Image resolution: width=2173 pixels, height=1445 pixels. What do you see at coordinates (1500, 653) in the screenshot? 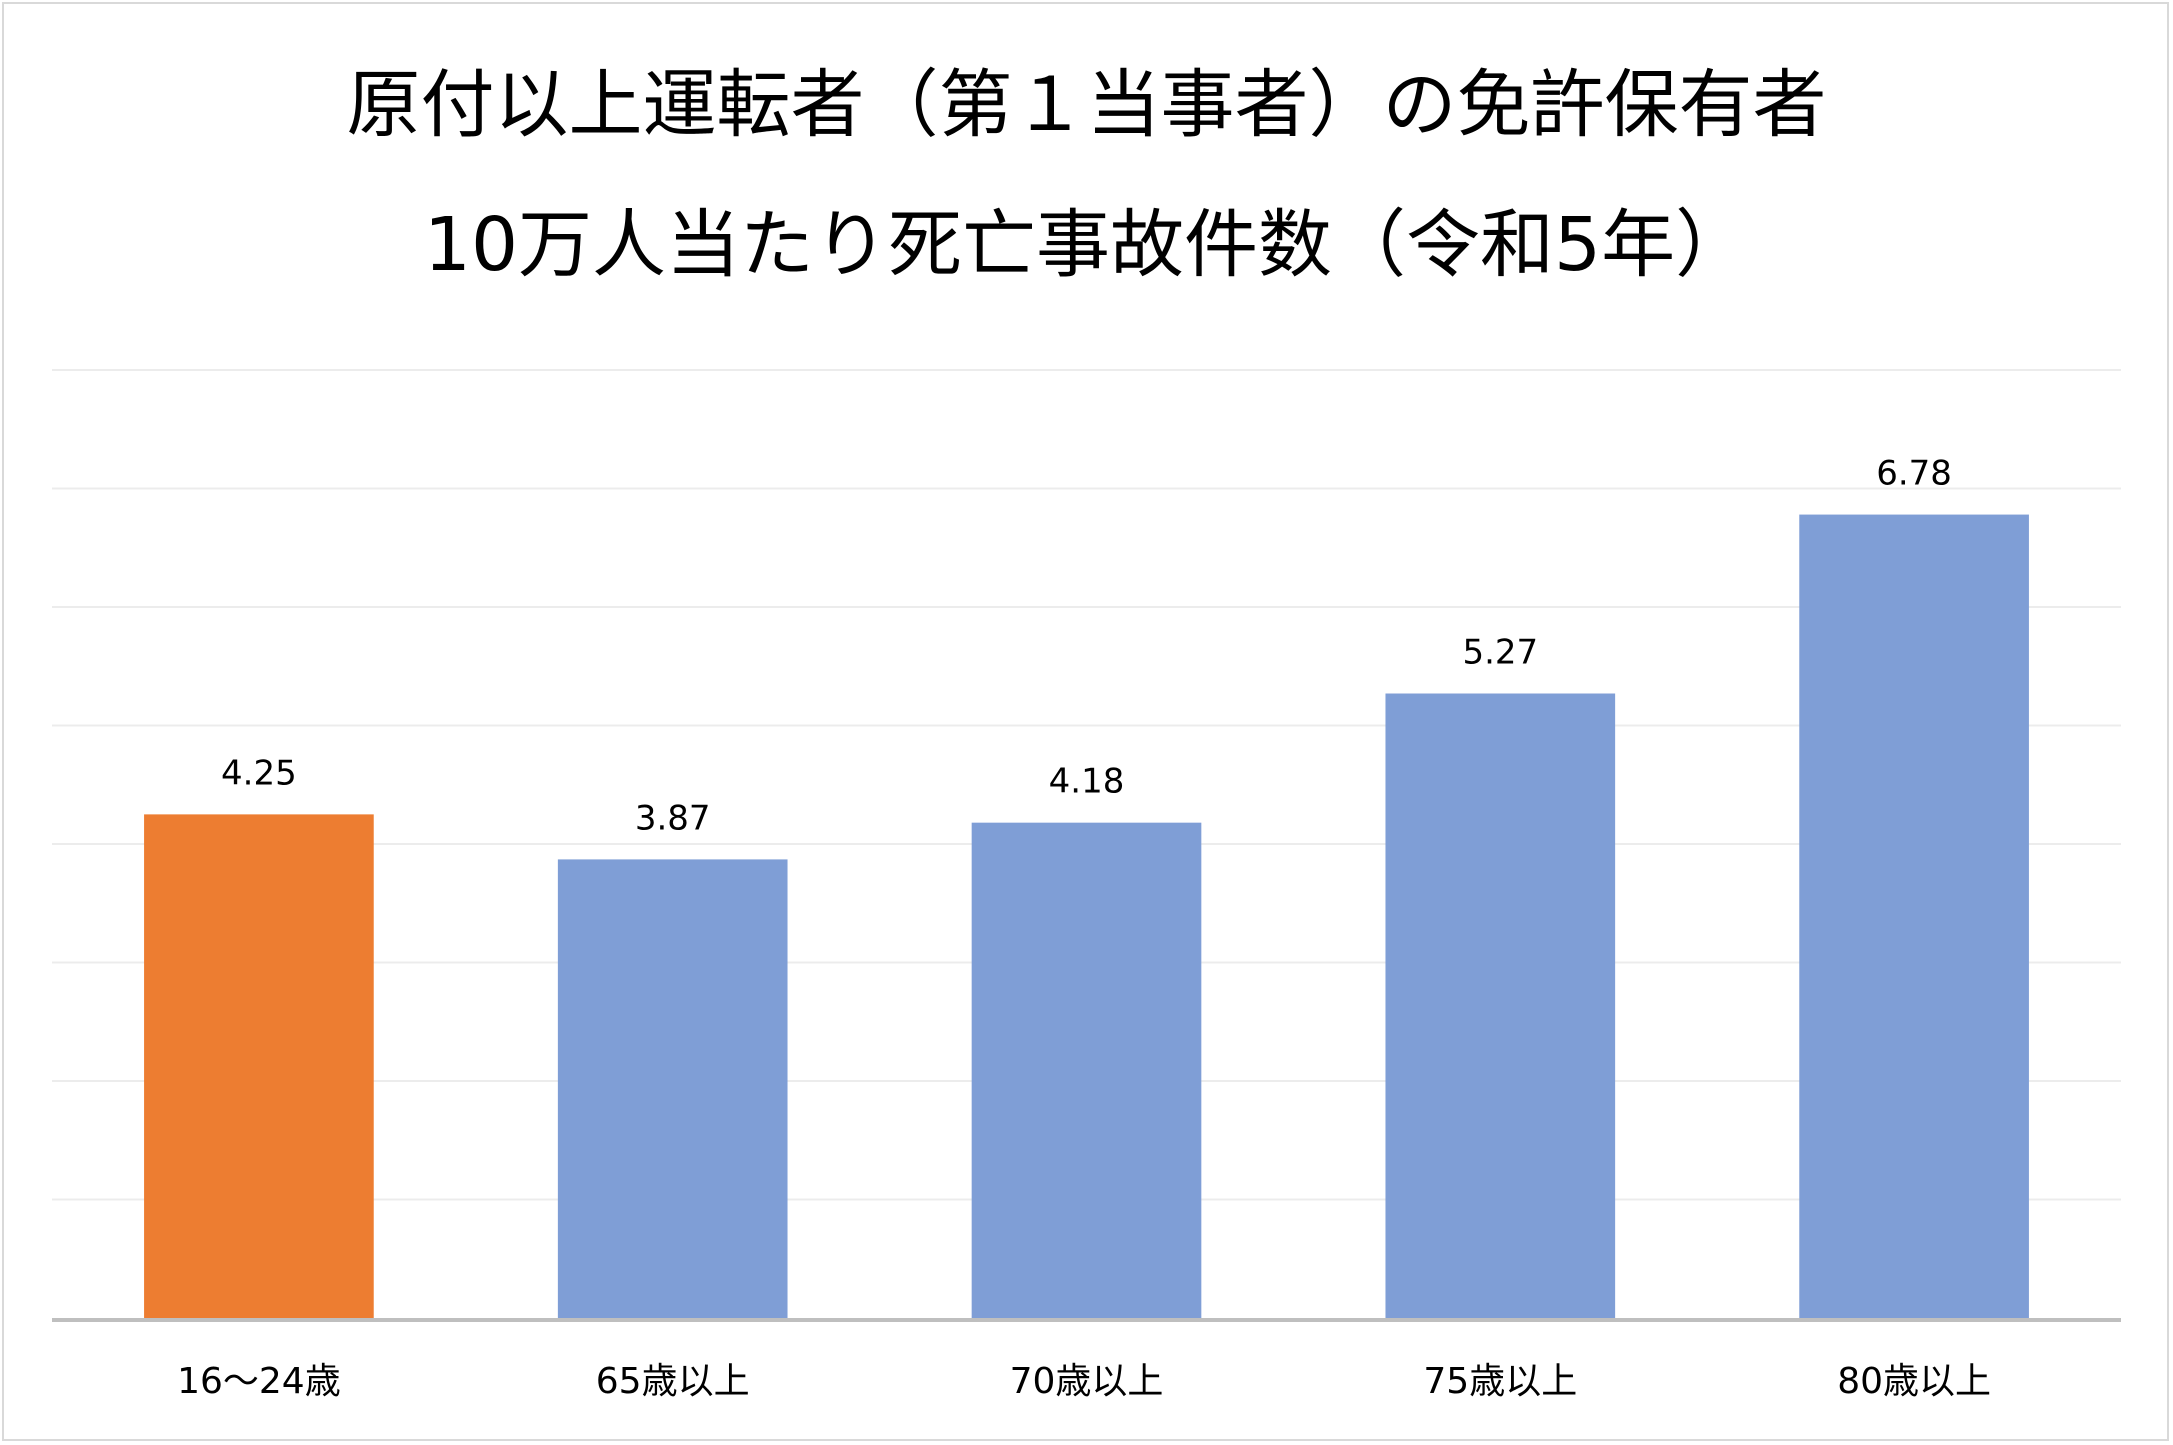
I see `value-label: 5.27` at bounding box center [1500, 653].